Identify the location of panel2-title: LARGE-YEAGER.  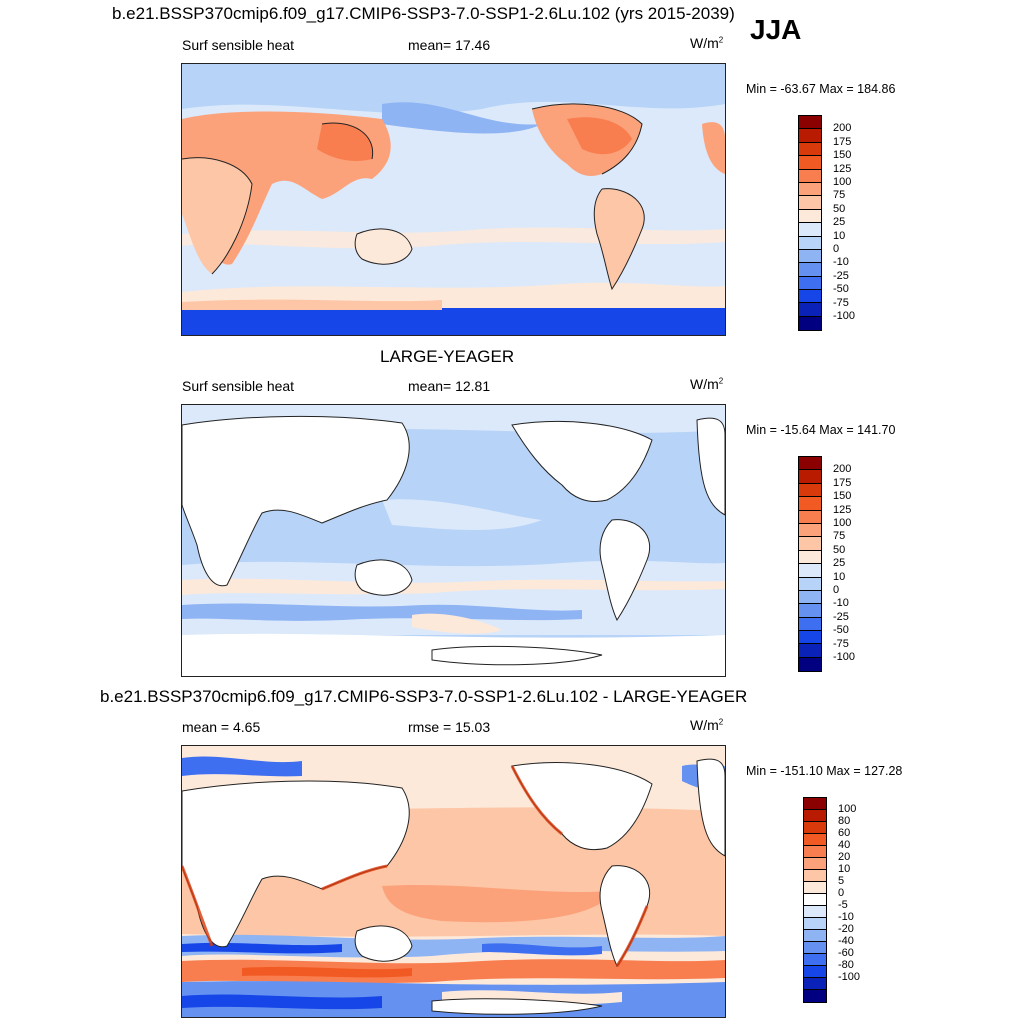
(447, 356).